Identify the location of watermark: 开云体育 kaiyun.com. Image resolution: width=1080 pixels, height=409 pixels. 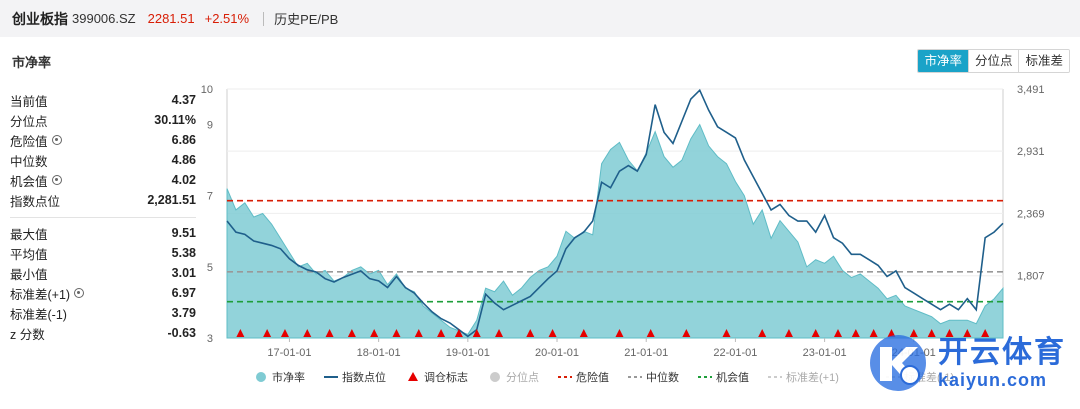
(966, 363).